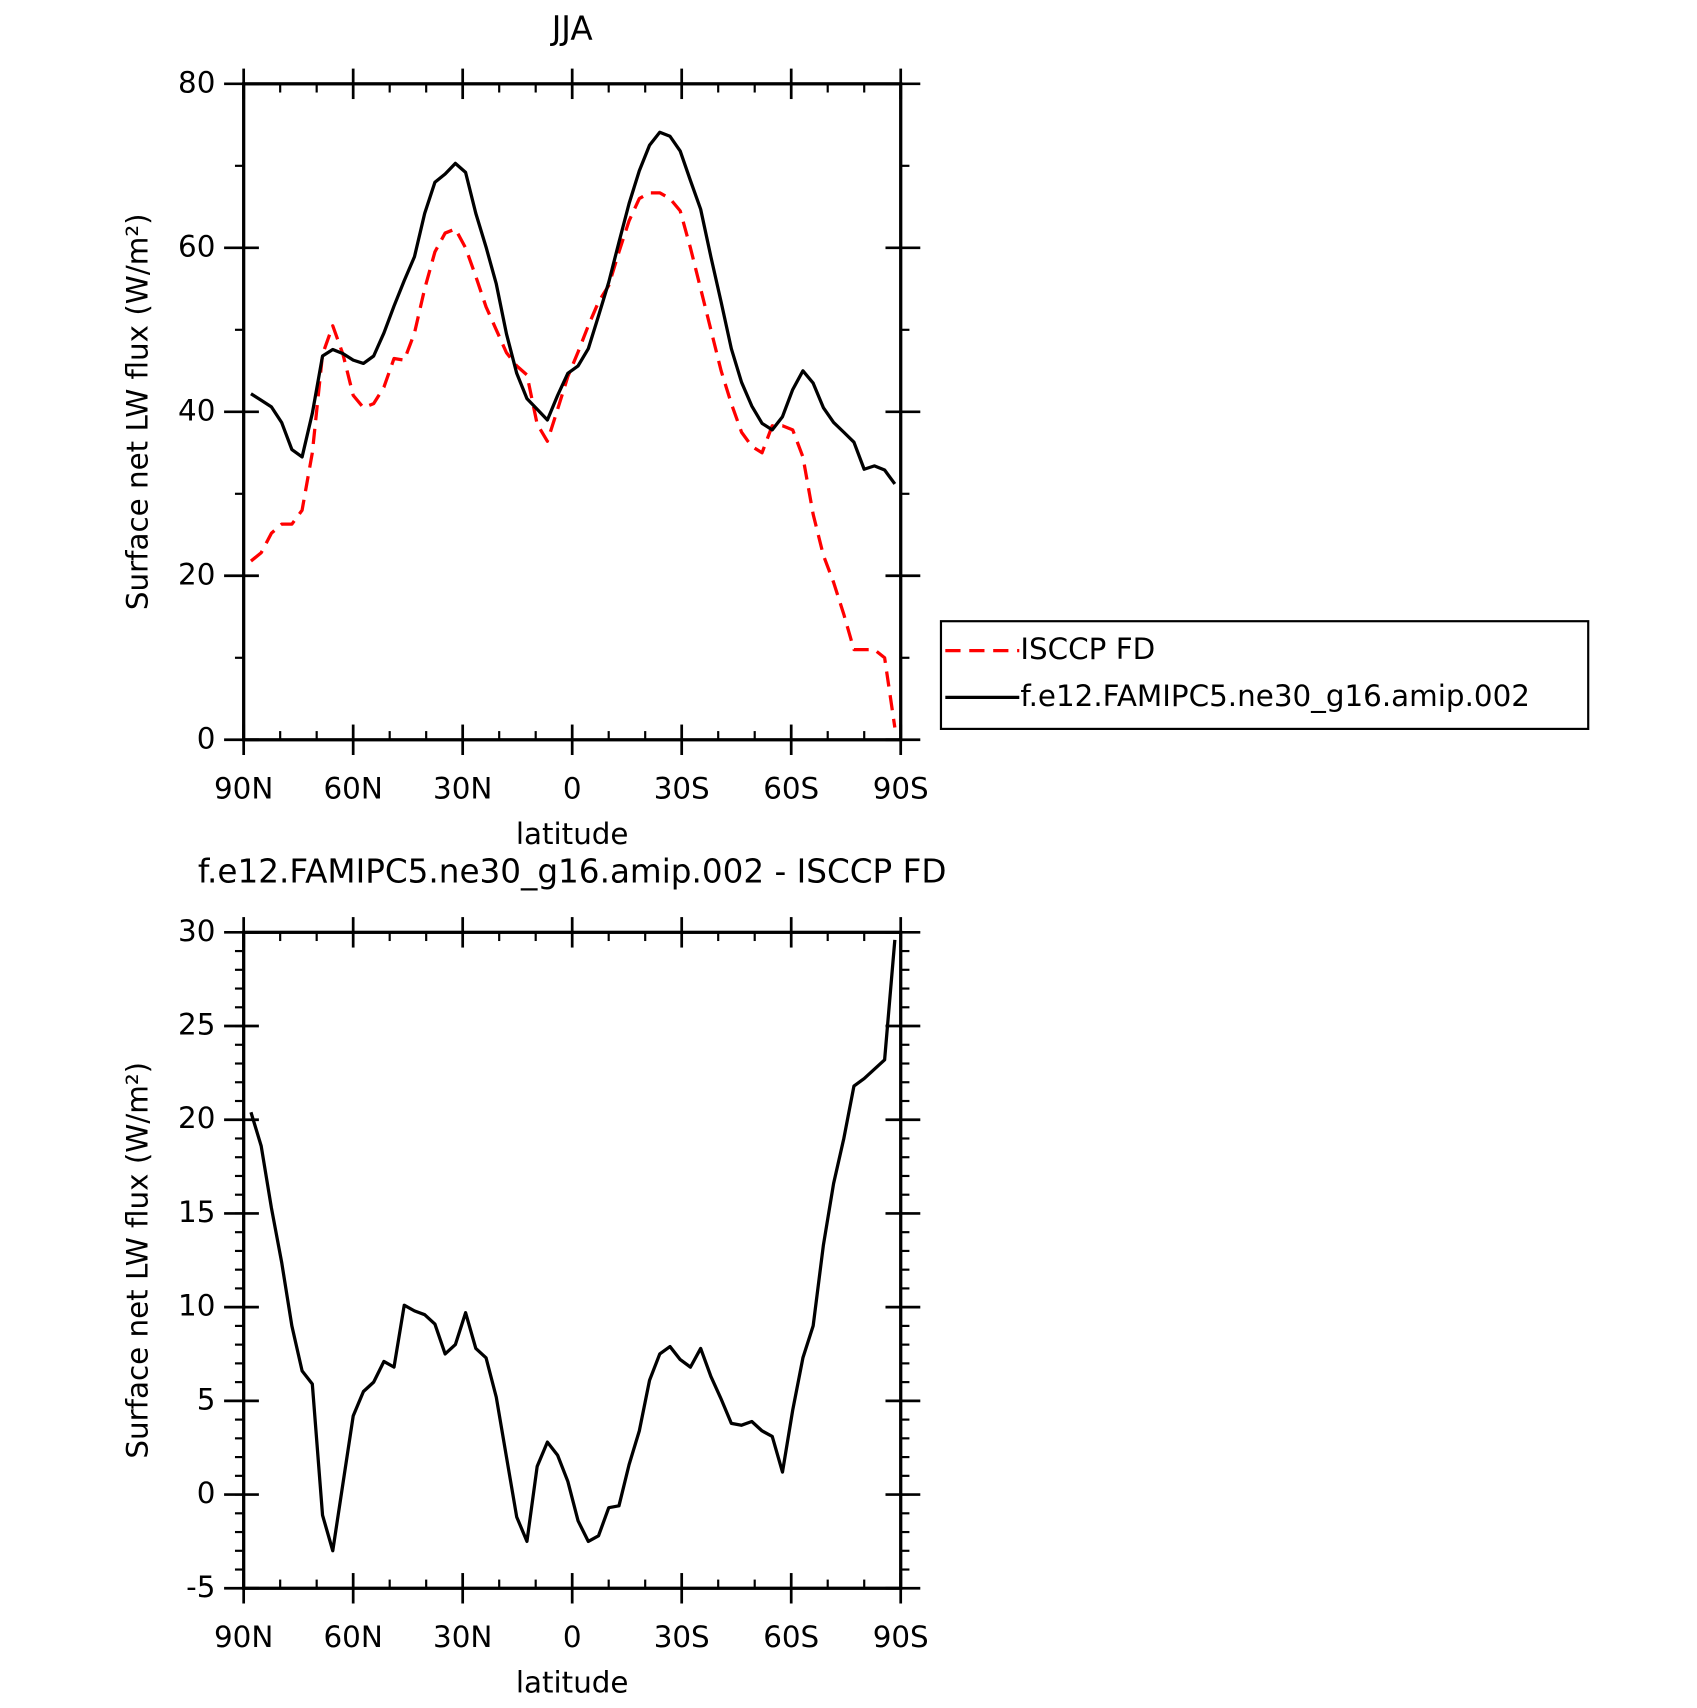  What do you see at coordinates (572, 29) in the screenshot?
I see `chart-title: JJA` at bounding box center [572, 29].